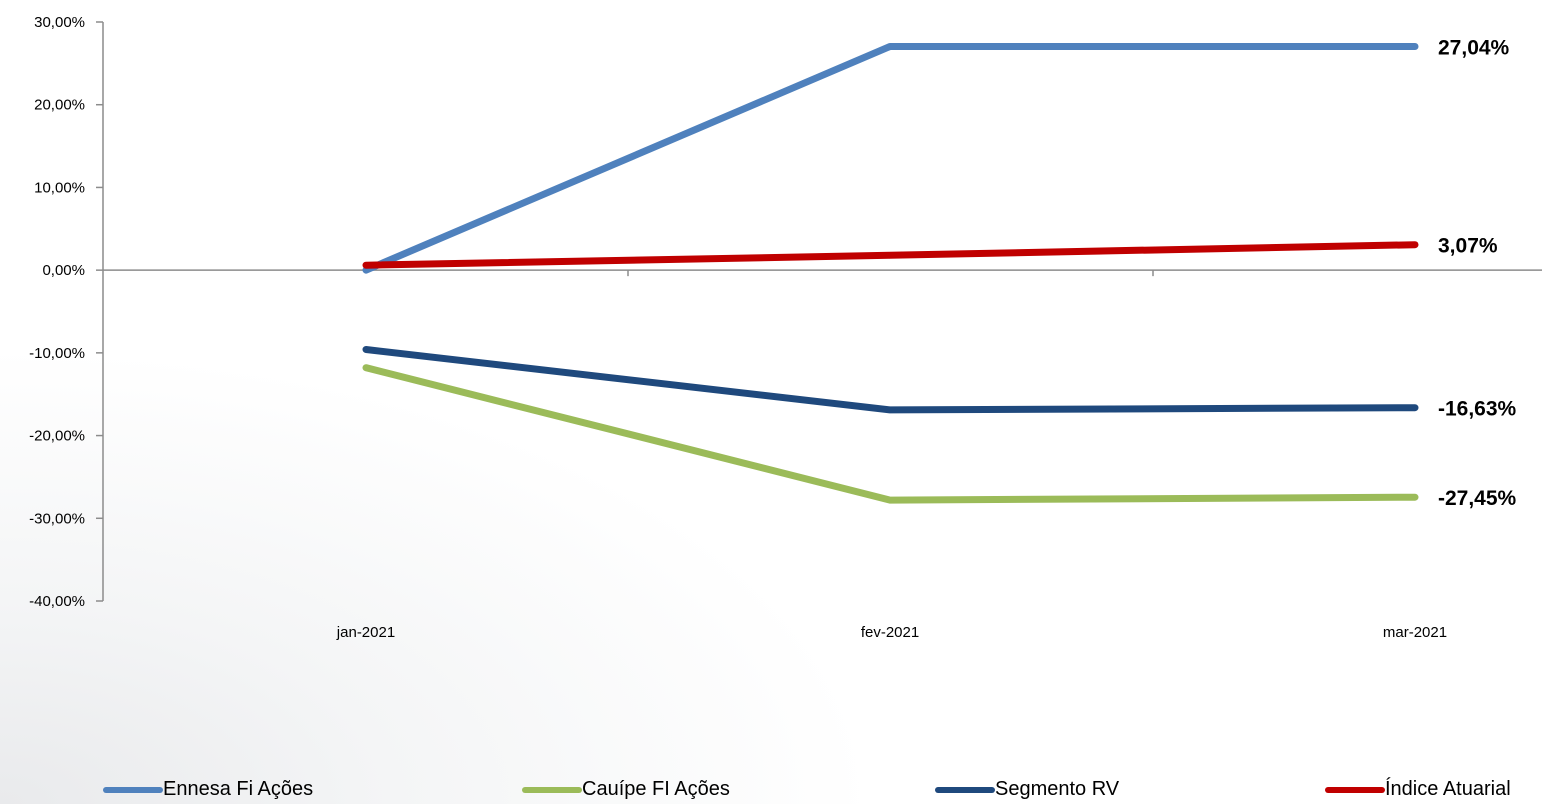 This screenshot has width=1542, height=804. Describe the element at coordinates (57, 601) in the screenshot. I see `y-tick-label: -40,00%` at that location.